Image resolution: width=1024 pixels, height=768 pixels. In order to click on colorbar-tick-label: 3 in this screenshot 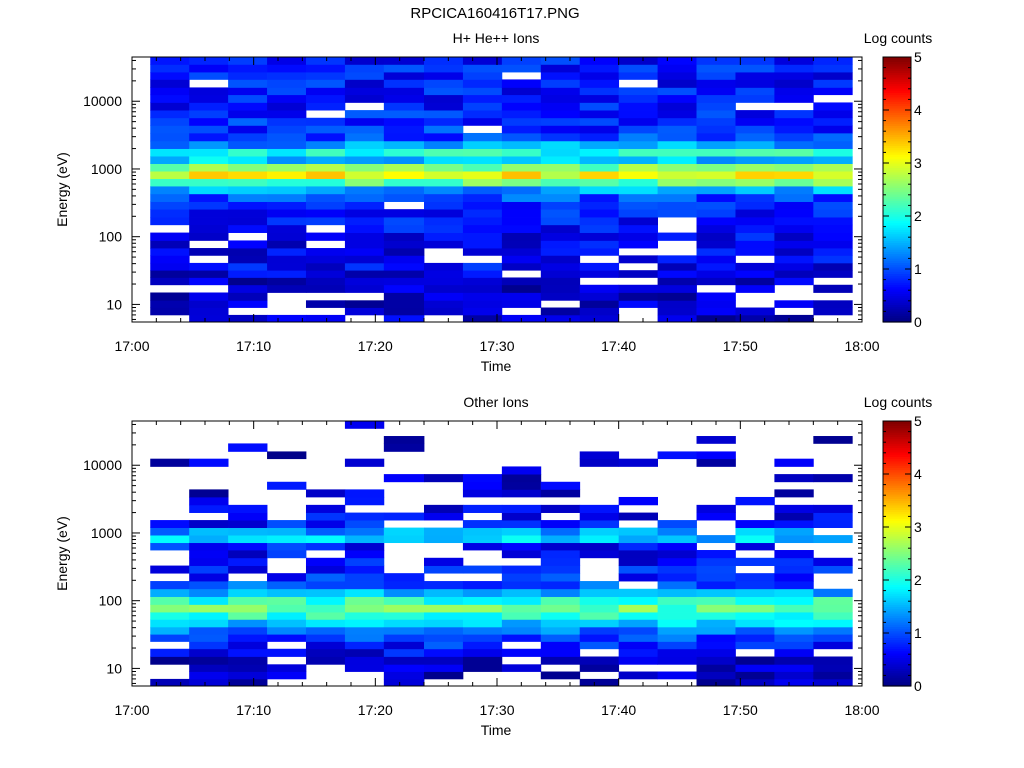, I will do `click(918, 163)`.